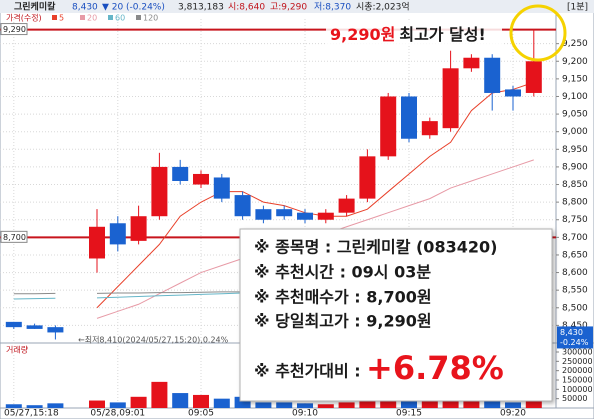 The image size is (594, 419). Describe the element at coordinates (577, 361) in the screenshot. I see `volume-tick-label: 250000` at that location.